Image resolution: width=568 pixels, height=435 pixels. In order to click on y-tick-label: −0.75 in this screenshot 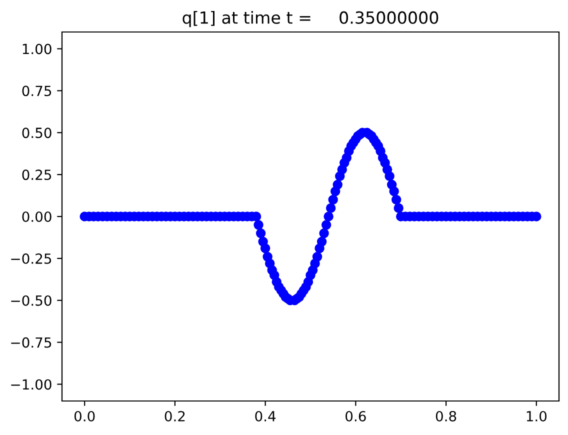, I will do `click(31, 342)`.